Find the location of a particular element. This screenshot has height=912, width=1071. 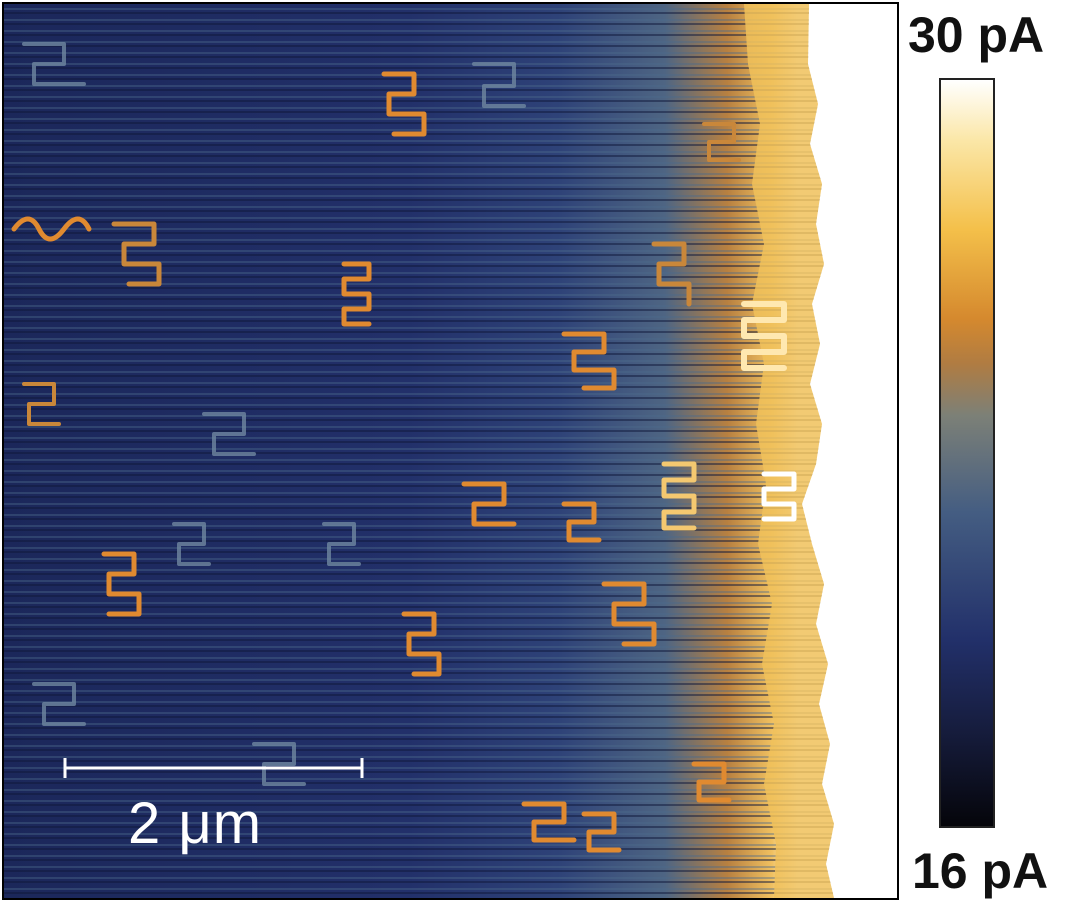

scale-bar is located at coordinates (213, 768).